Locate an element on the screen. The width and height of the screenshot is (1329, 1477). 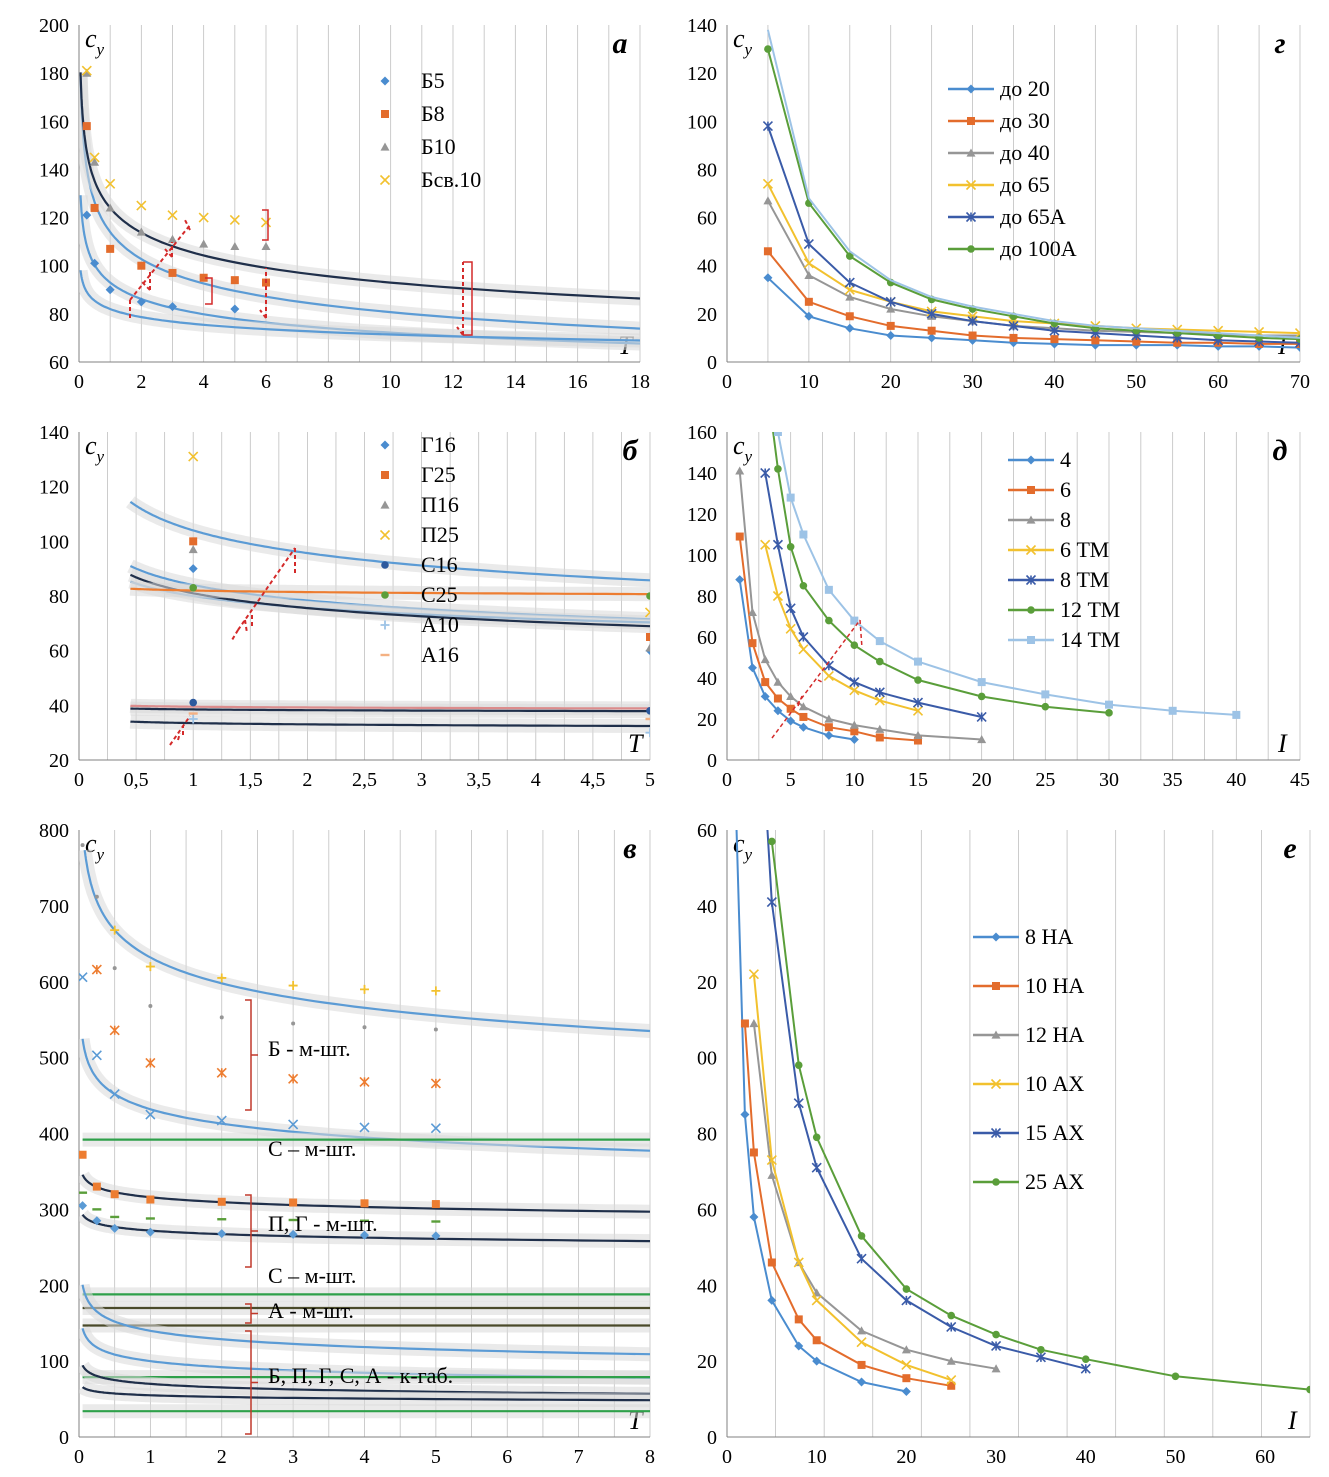
legend-label: Б8 is located at coordinates (433, 113).